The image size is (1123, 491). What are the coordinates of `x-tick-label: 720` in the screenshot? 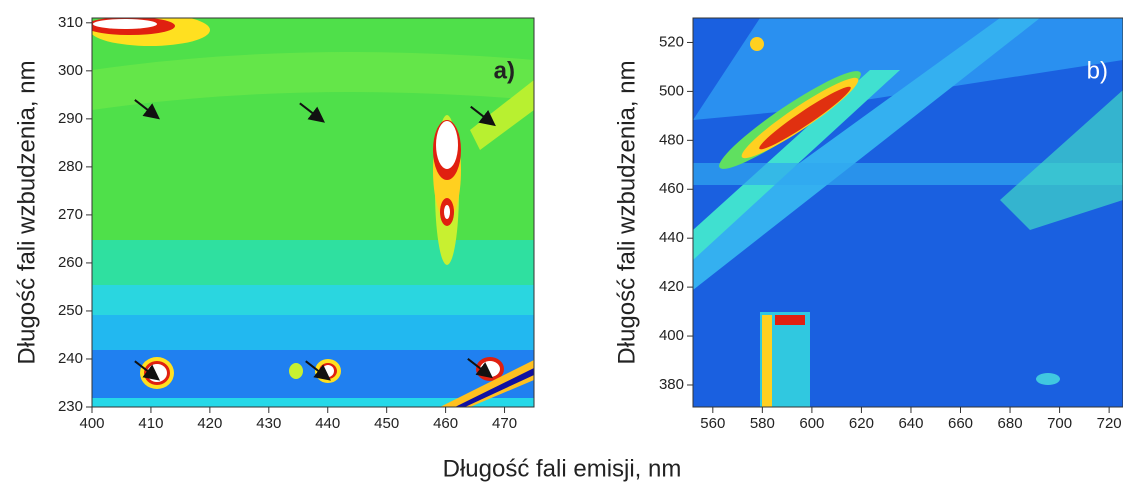 It's located at (1109, 423).